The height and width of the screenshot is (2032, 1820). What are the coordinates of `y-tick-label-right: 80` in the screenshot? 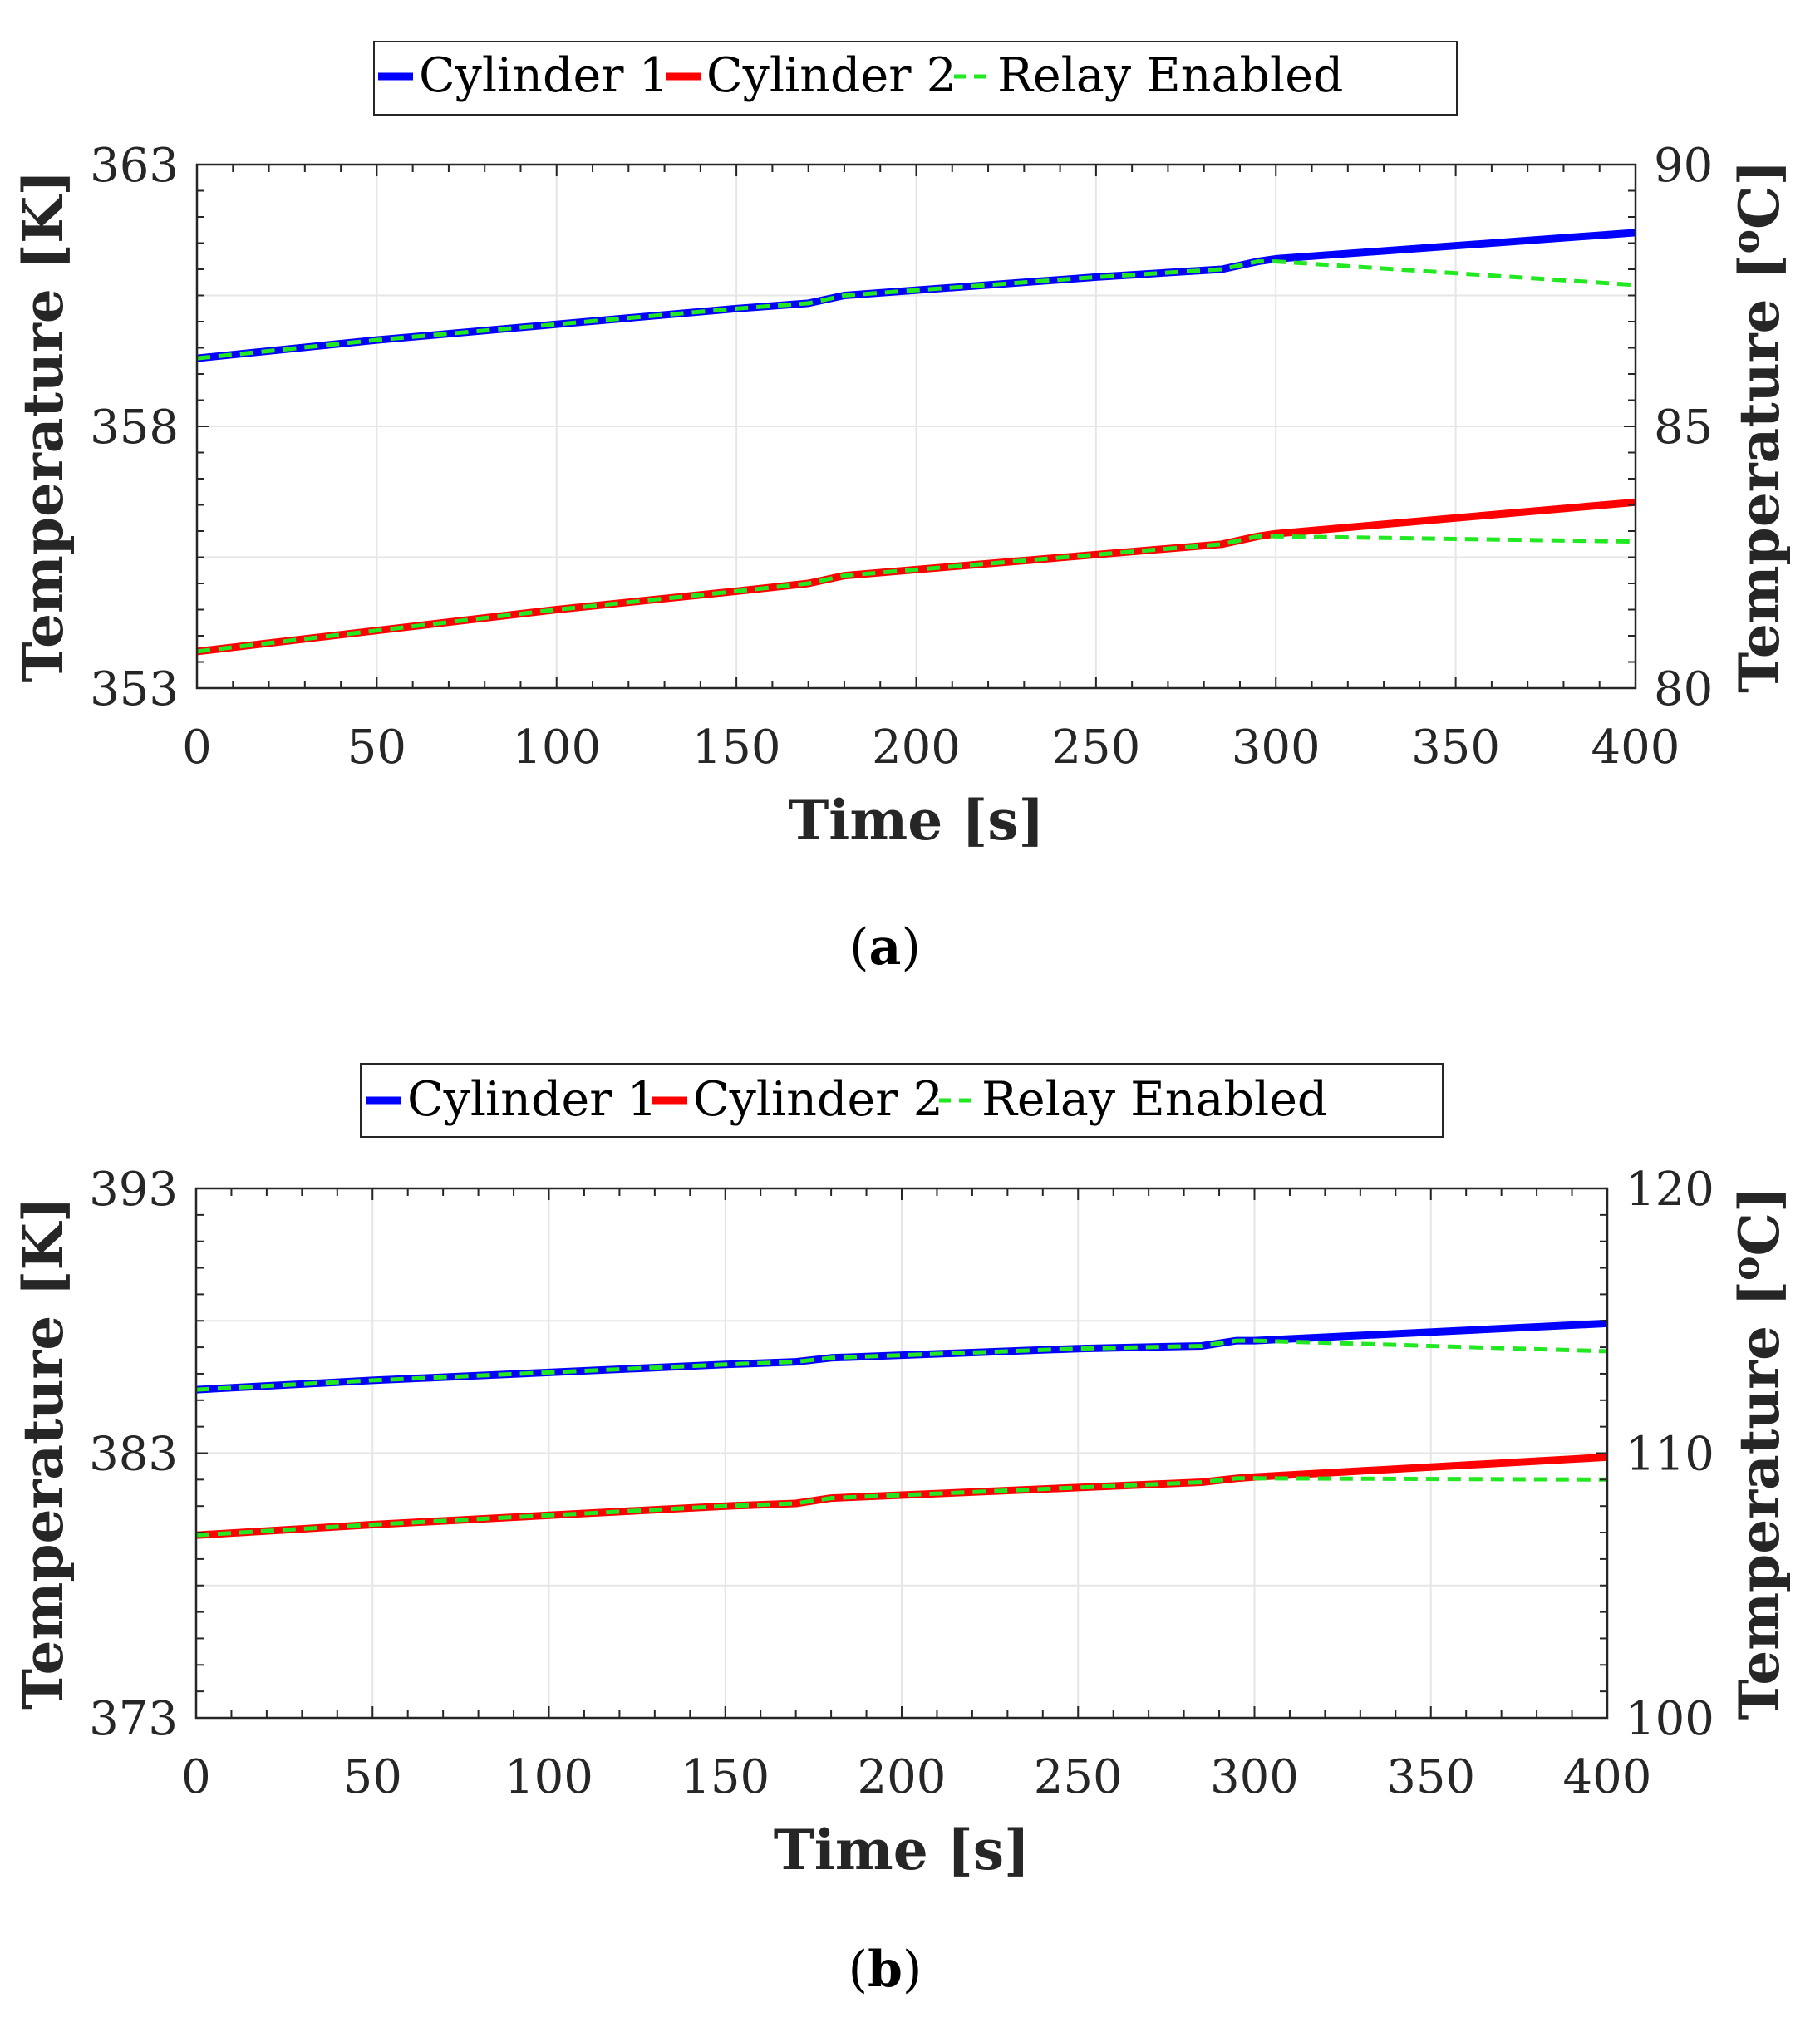 It's located at (1683, 689).